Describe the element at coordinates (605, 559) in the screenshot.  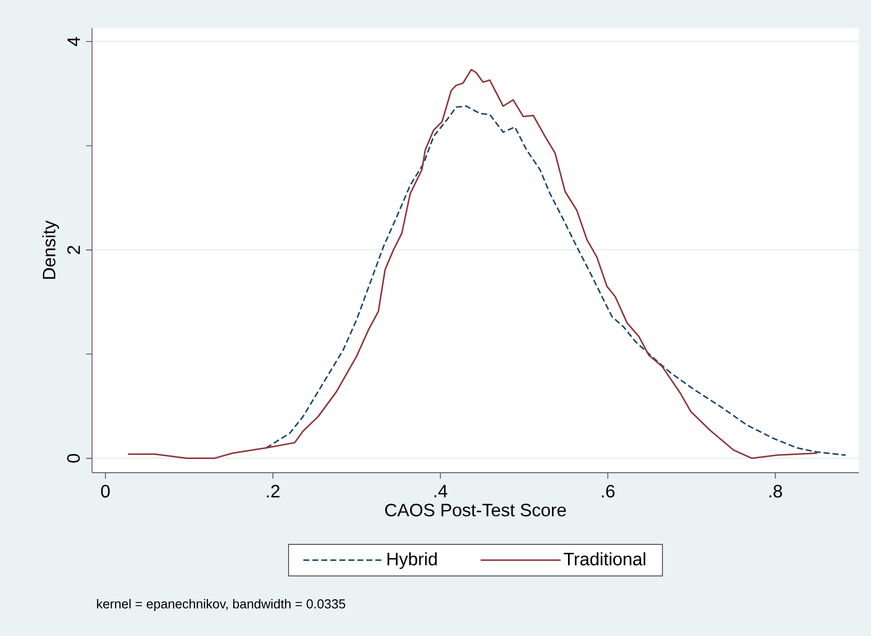
I see `legend-label: Traditional` at that location.